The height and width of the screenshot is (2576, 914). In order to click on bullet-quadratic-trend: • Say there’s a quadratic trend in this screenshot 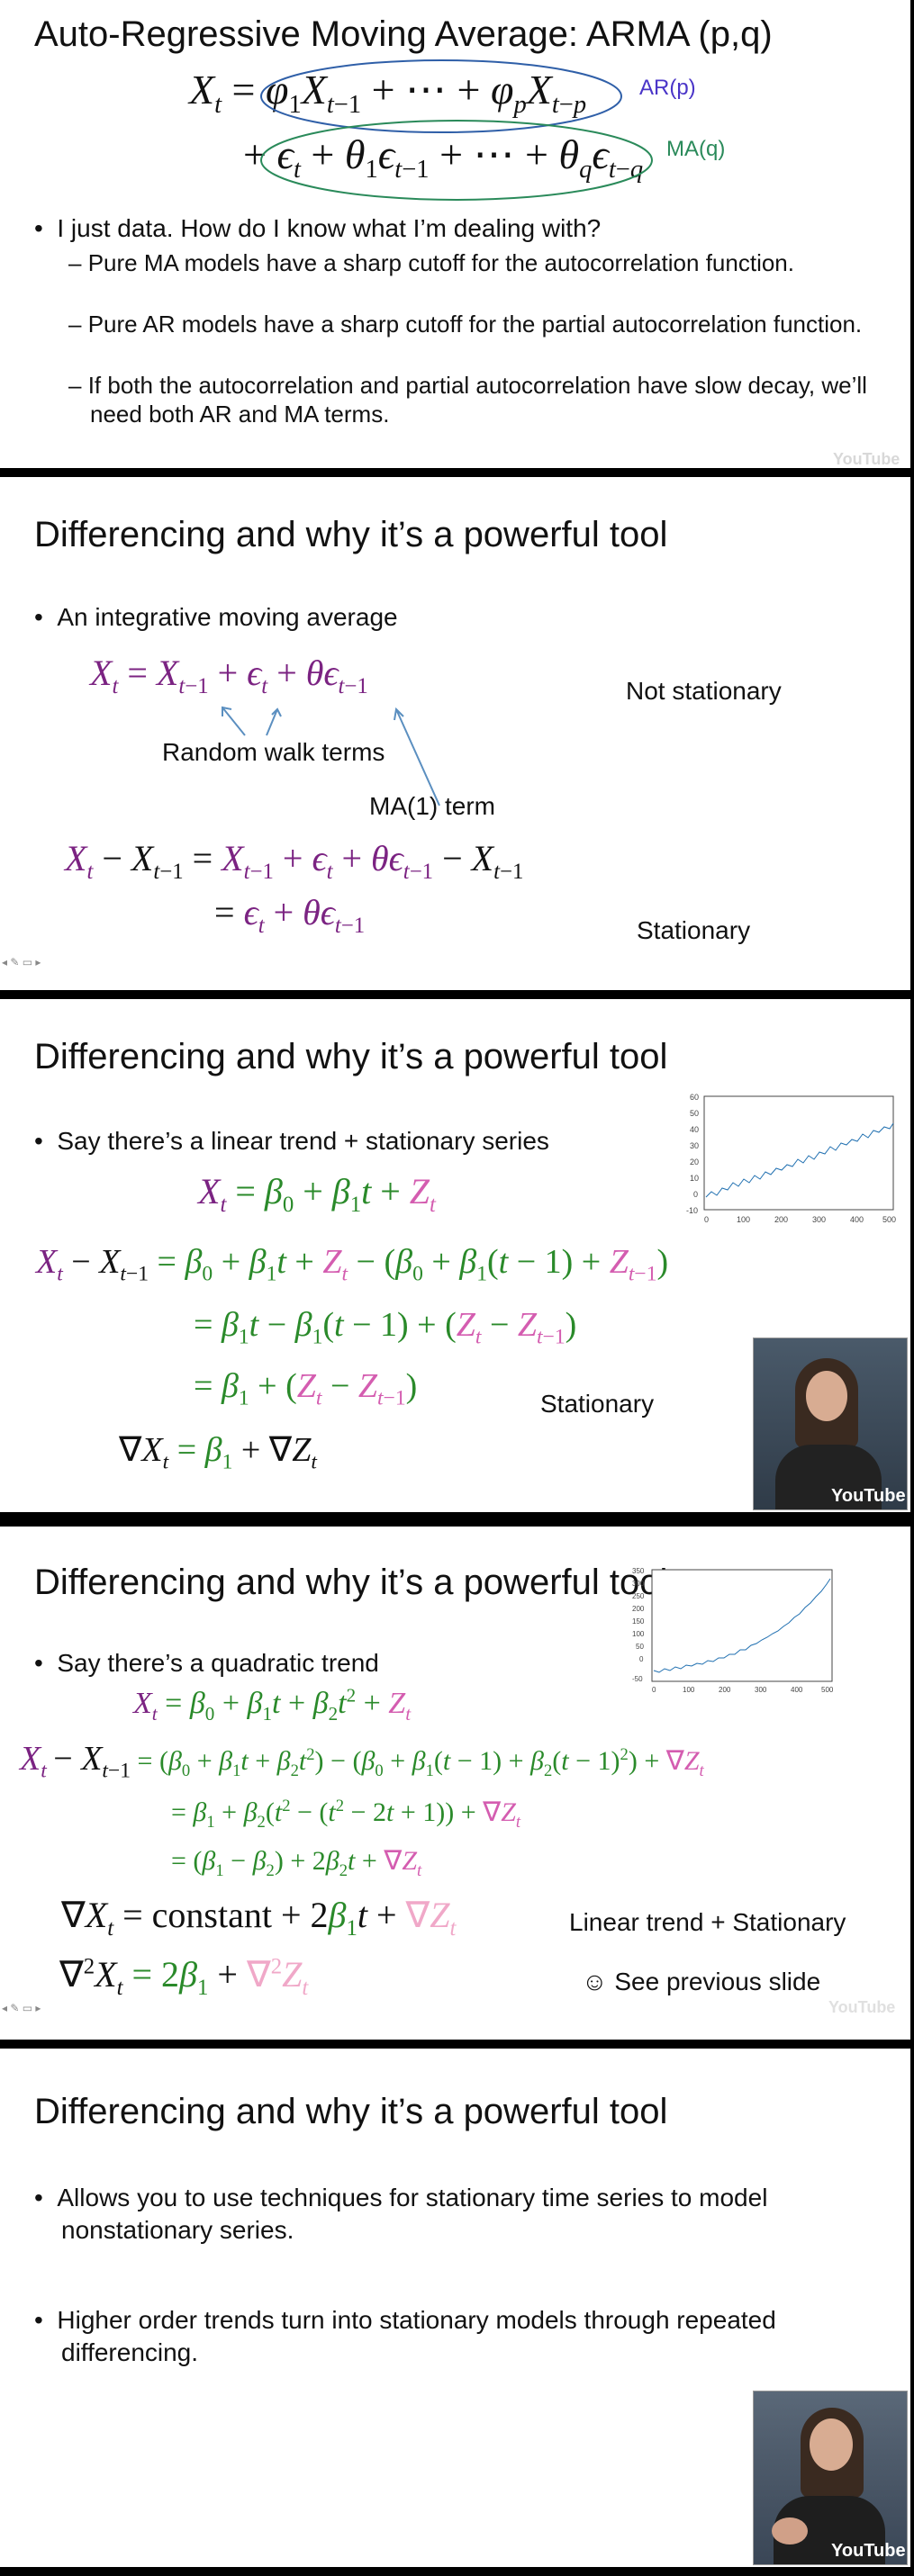, I will do `click(207, 1663)`.